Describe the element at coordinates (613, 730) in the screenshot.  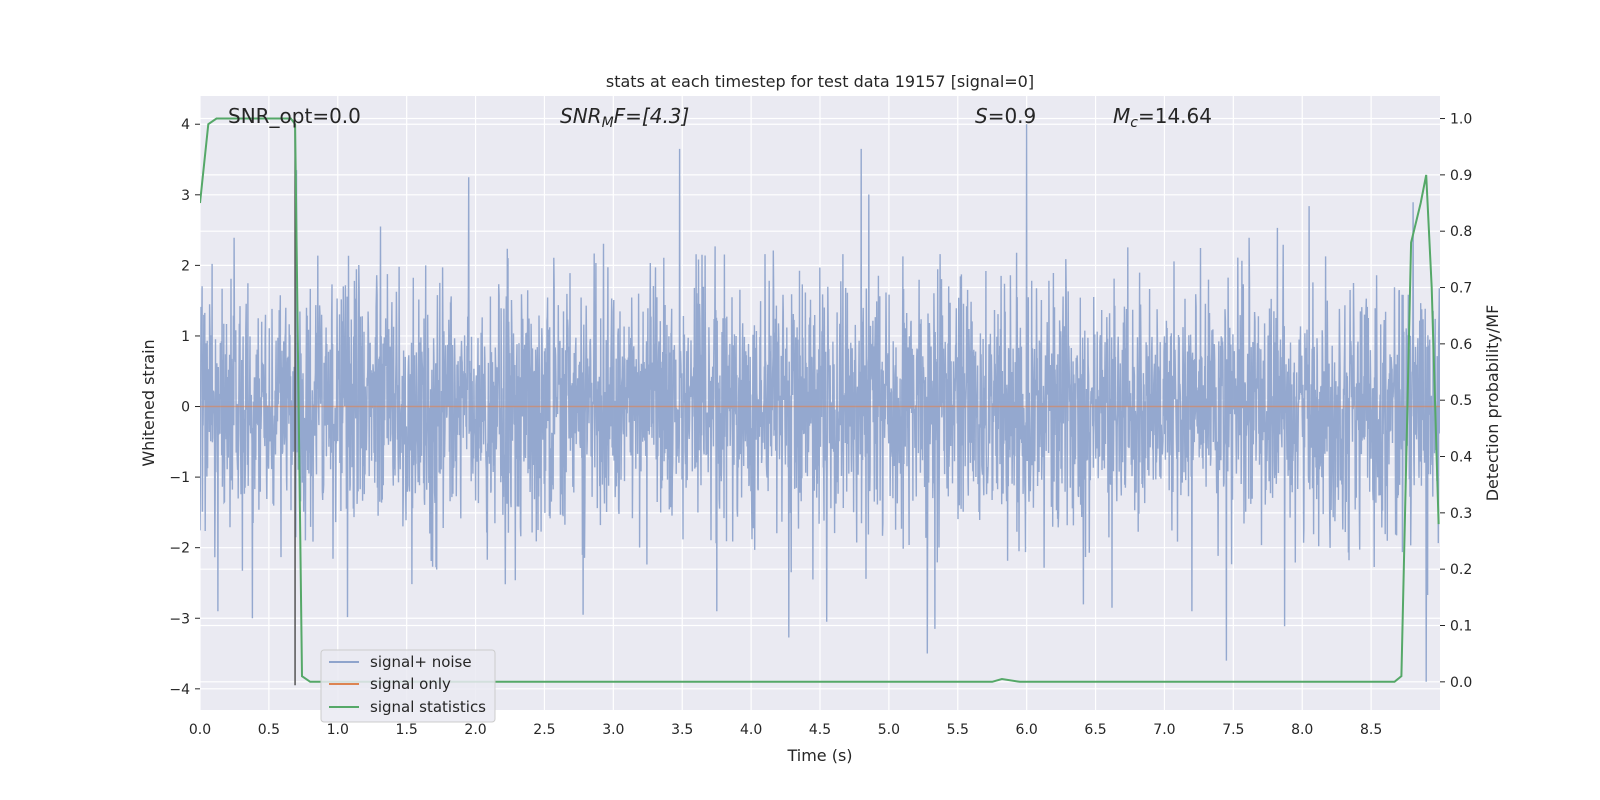
I see `x-tick-label: 3.0` at that location.